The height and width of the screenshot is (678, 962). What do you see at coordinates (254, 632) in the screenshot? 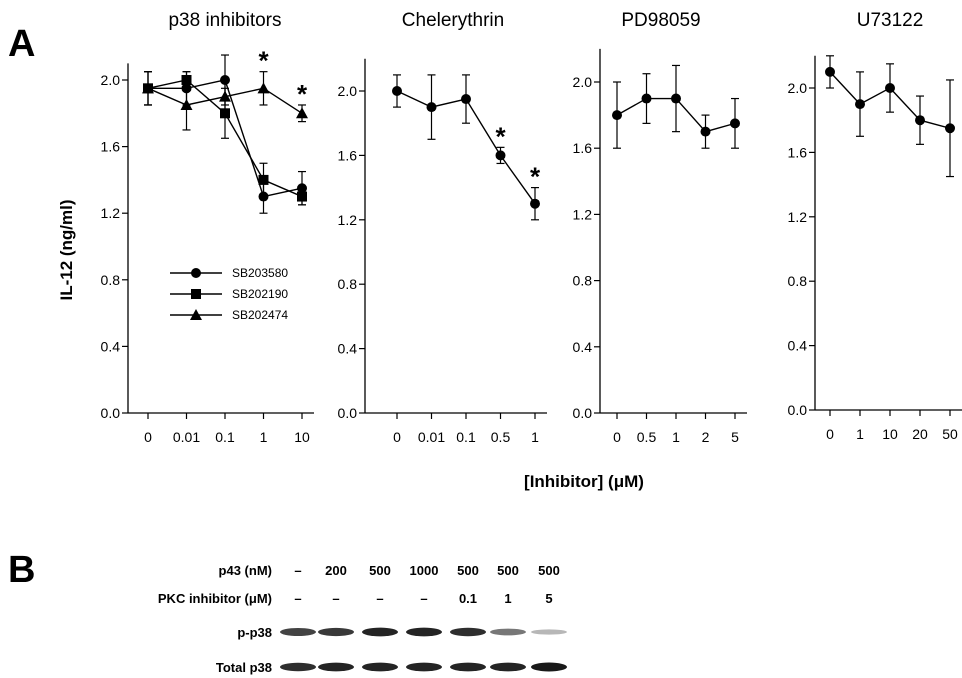
I see `blot-band-label: p-p38` at bounding box center [254, 632].